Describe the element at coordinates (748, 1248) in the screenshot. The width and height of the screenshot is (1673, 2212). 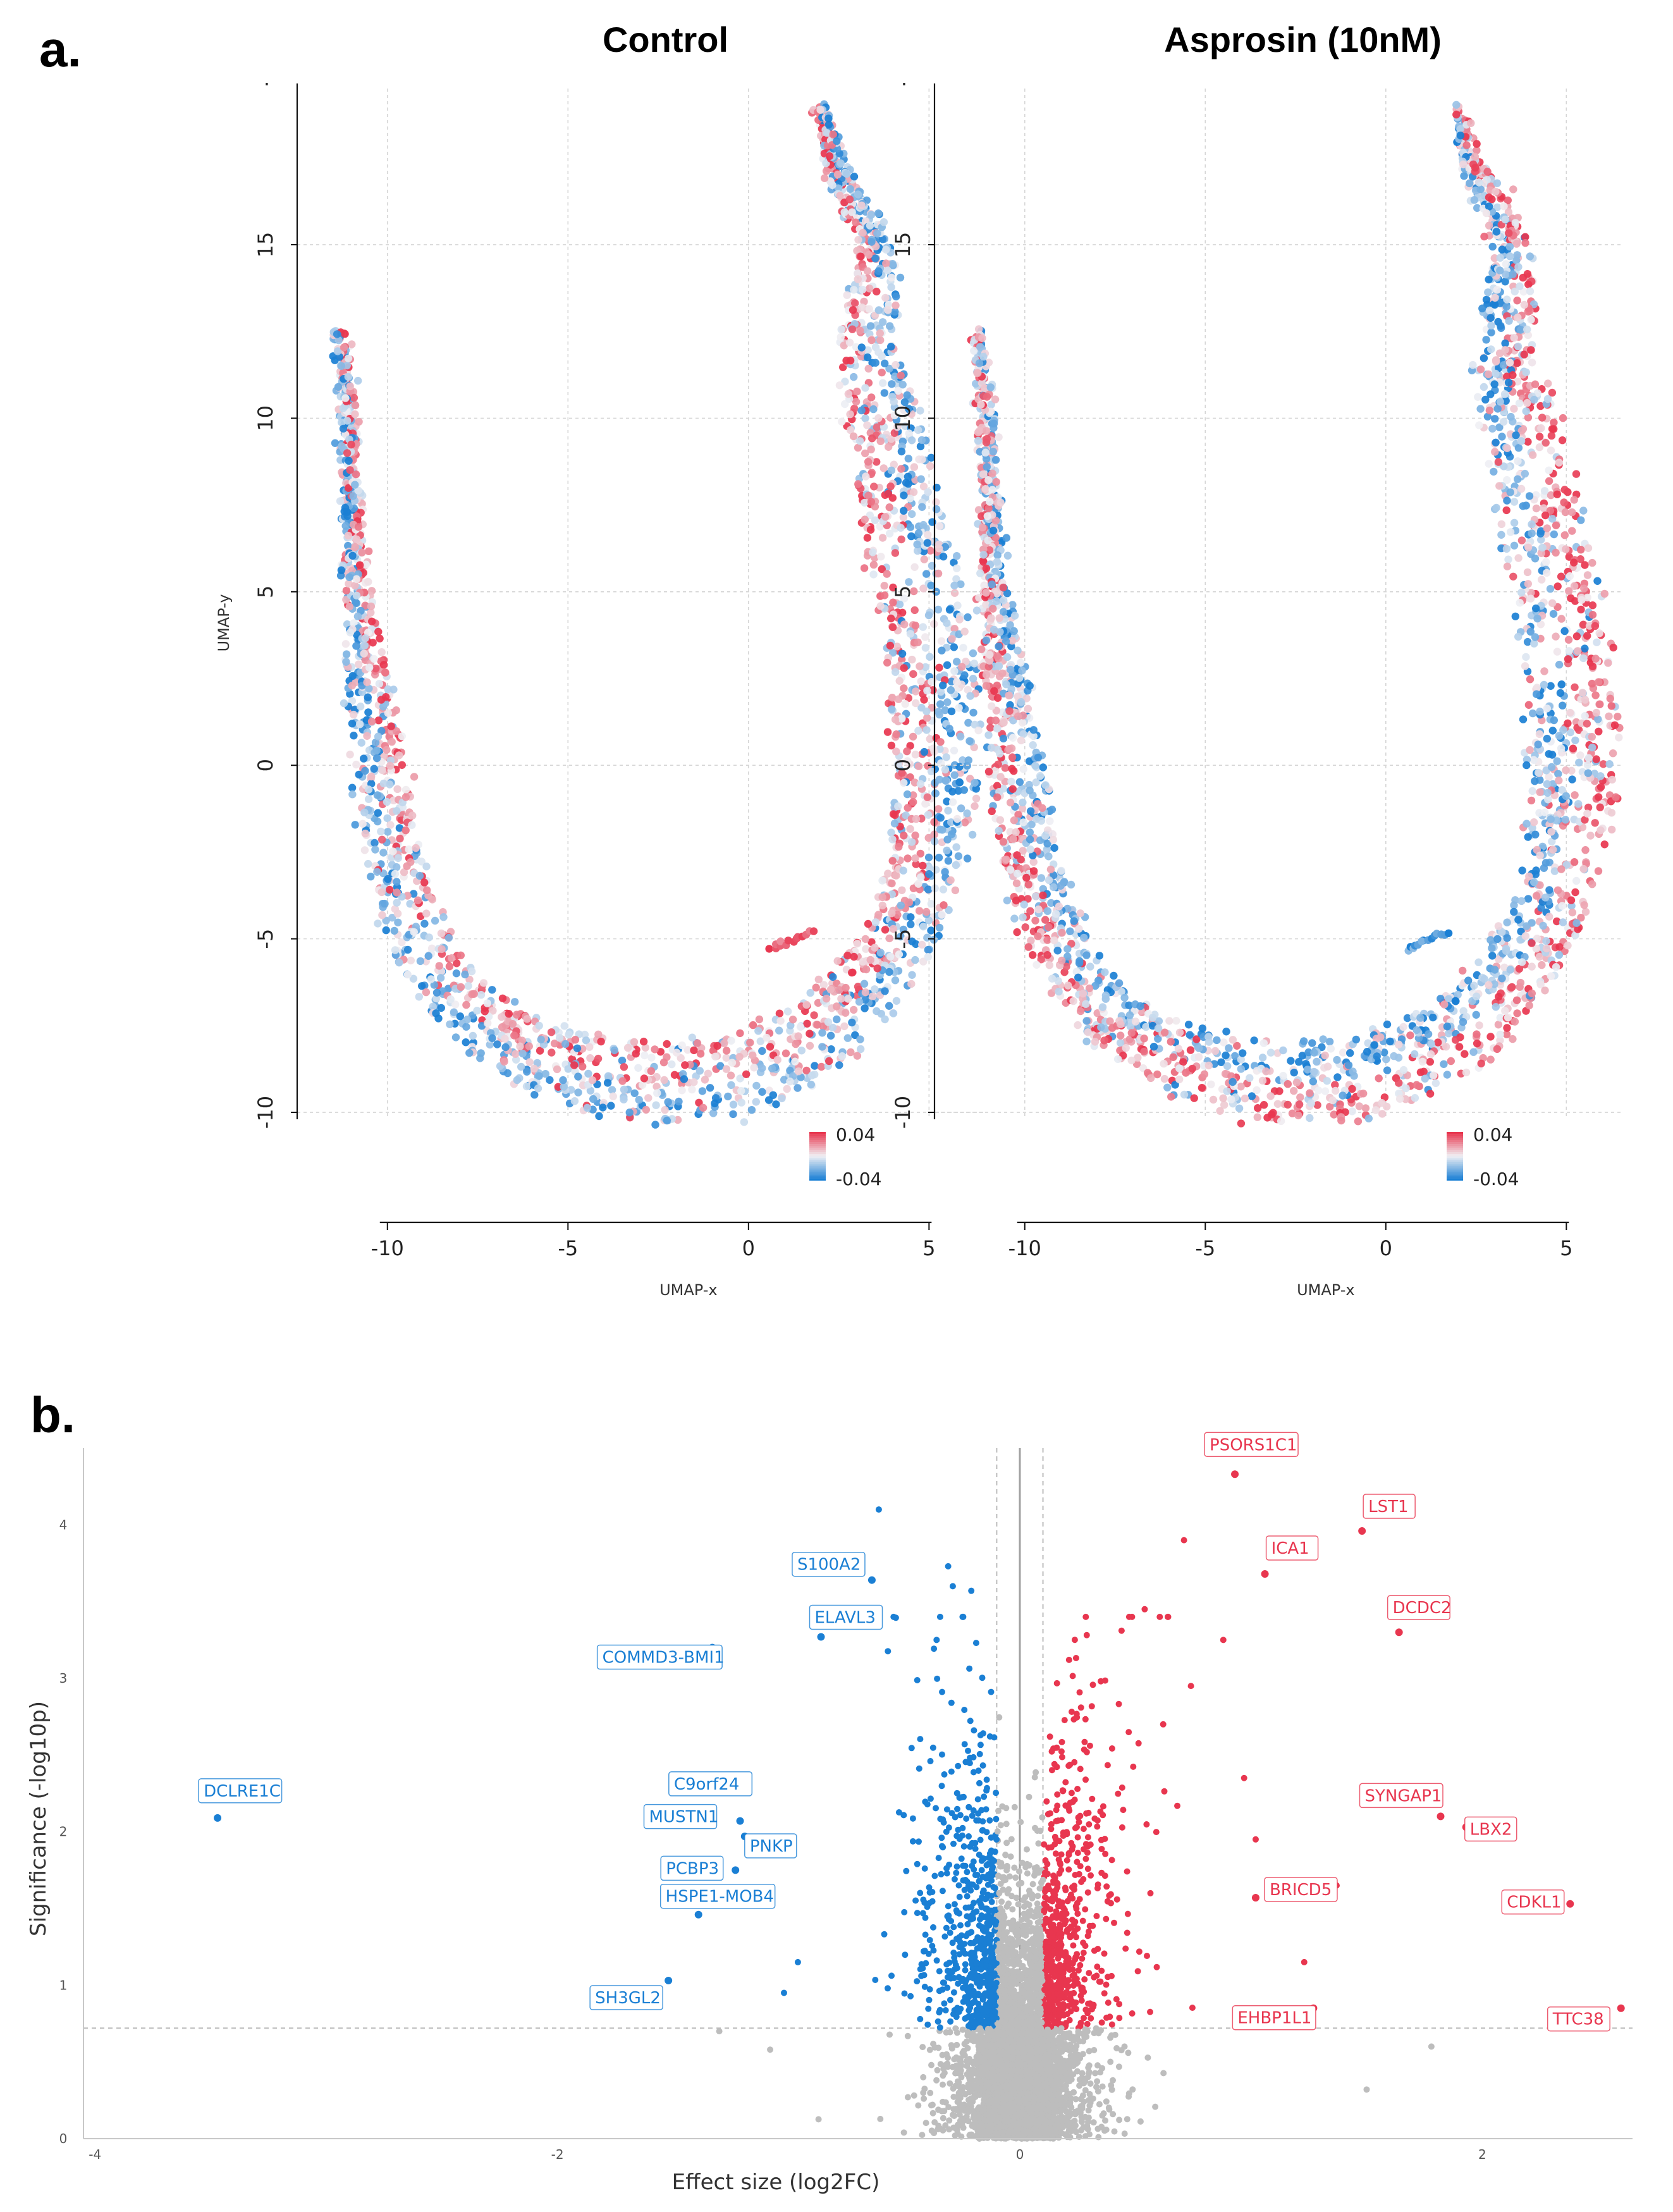
I see `umap-xtick-label: 0` at that location.